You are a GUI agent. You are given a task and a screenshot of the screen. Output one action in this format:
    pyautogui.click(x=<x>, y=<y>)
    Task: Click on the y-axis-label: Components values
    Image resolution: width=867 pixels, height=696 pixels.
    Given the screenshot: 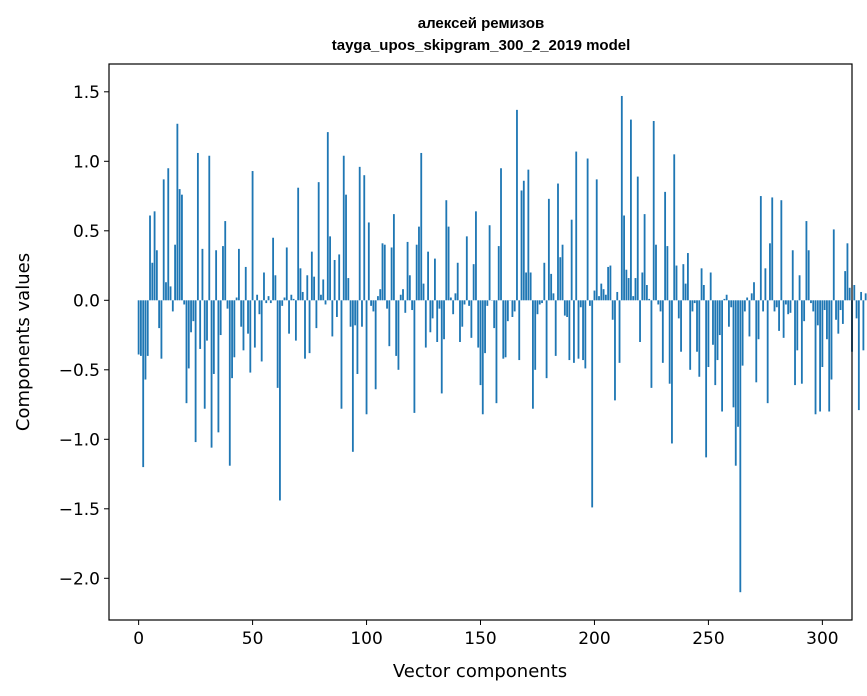 What is the action you would take?
    pyautogui.click(x=23, y=342)
    